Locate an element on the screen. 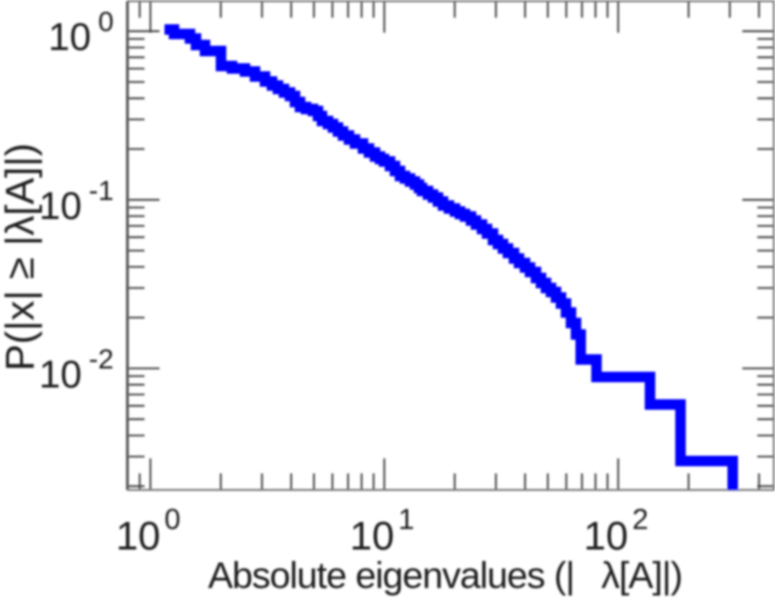 The image size is (775, 600). svg-text: -1 is located at coordinates (101, 190).